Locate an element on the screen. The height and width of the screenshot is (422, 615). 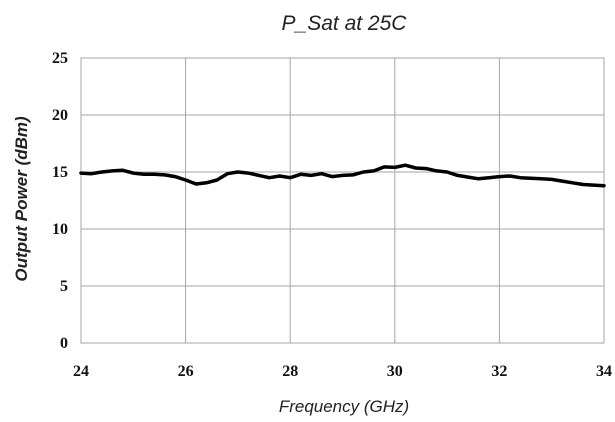
x-tick-label: 26 is located at coordinates (186, 371).